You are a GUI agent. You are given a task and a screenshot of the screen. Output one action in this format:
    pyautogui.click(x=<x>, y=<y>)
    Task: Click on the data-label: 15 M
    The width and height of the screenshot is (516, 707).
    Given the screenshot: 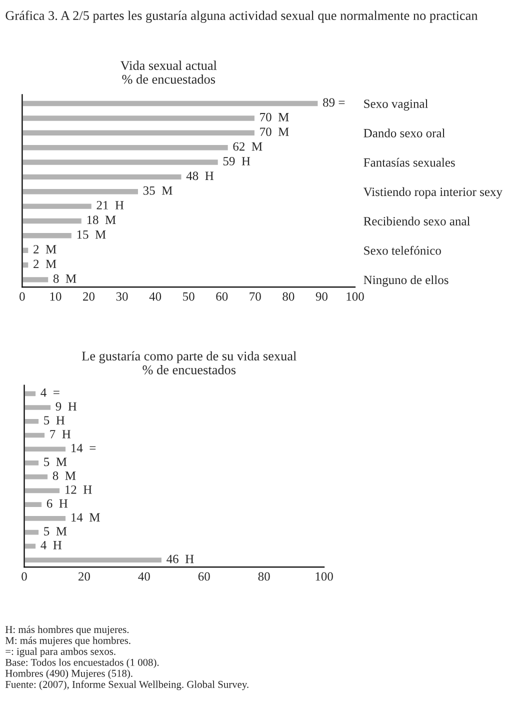 What is the action you would take?
    pyautogui.click(x=91, y=234)
    